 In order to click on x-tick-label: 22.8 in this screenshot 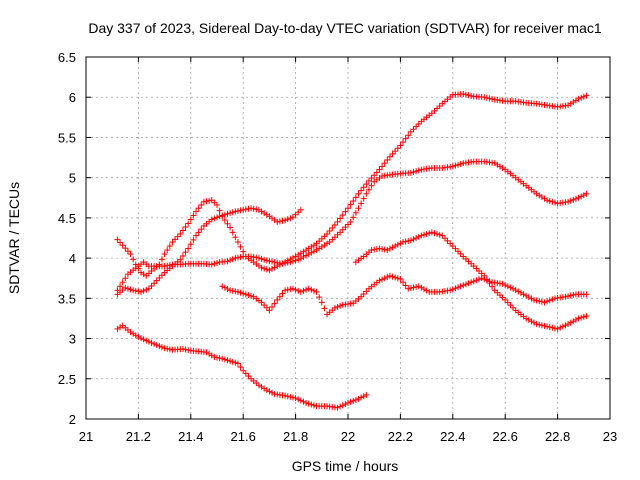, I will do `click(557, 436)`.